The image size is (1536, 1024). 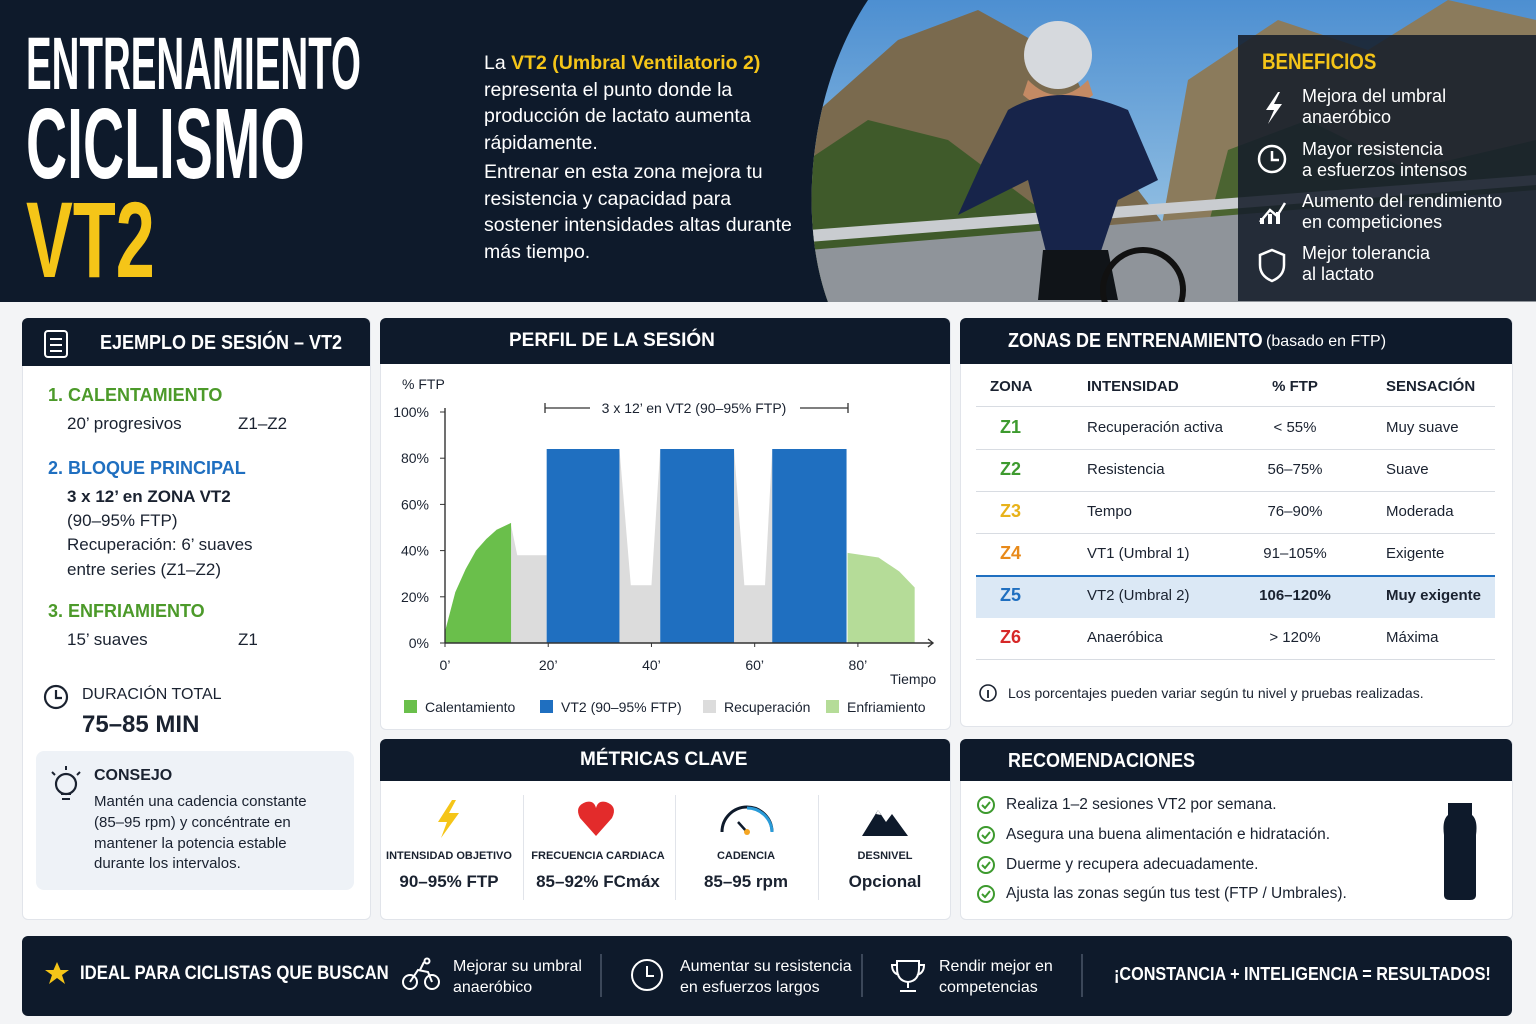 I want to click on zones-title: ZONAS DE ENTRENAMIENTO, so click(x=1135, y=341).